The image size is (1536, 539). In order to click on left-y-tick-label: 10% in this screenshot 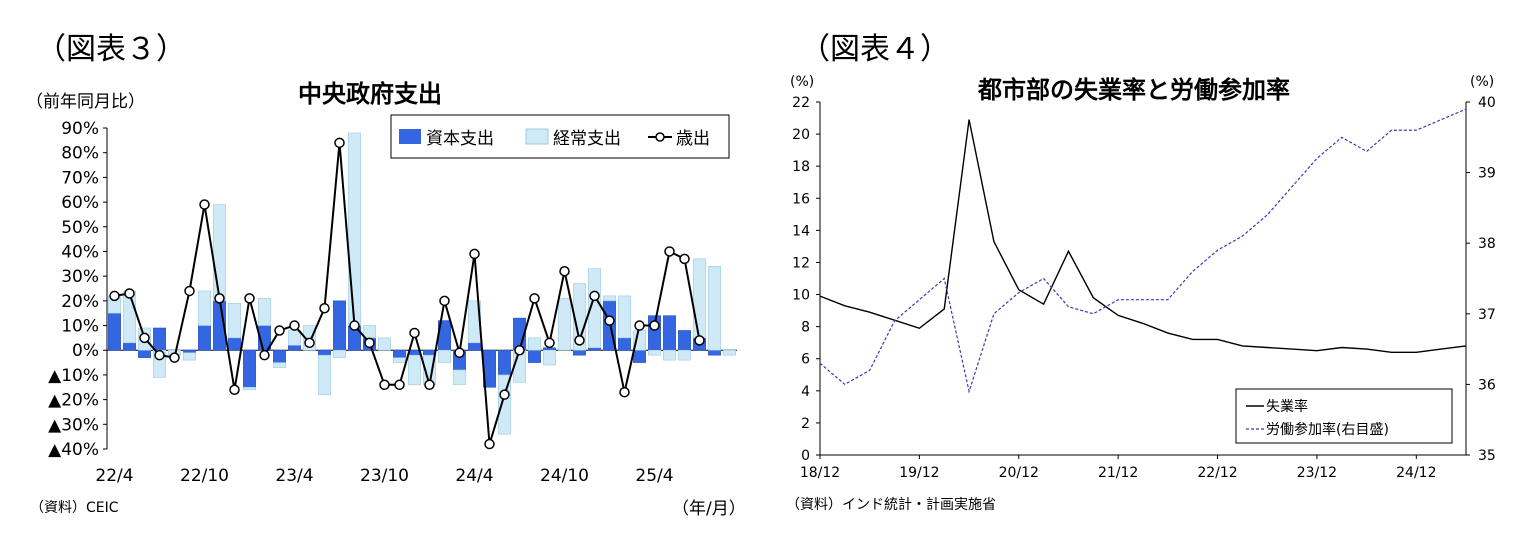, I will do `click(80, 327)`.